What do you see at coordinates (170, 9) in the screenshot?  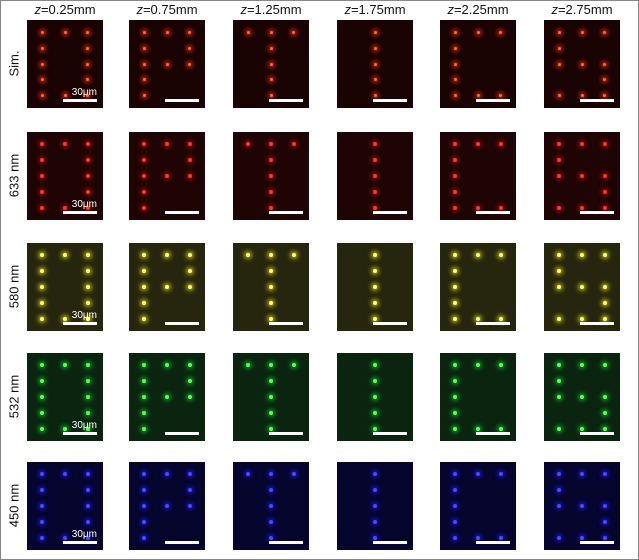 I see `value: =0.75mm` at bounding box center [170, 9].